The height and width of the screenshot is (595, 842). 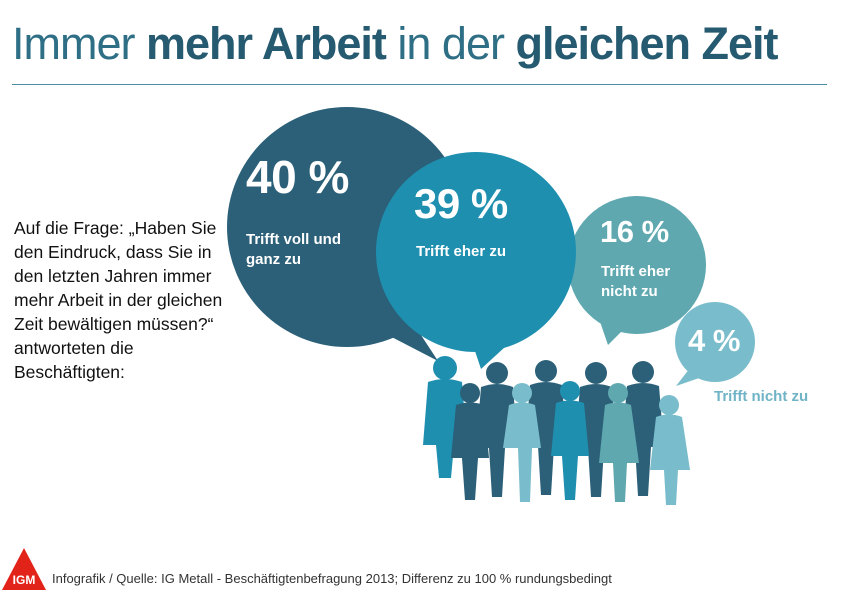 What do you see at coordinates (24, 569) in the screenshot?
I see `igm-logo: IGM` at bounding box center [24, 569].